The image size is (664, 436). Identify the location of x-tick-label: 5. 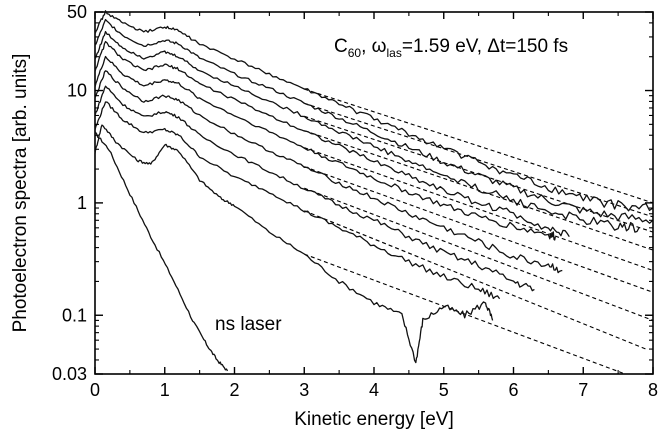
(444, 390).